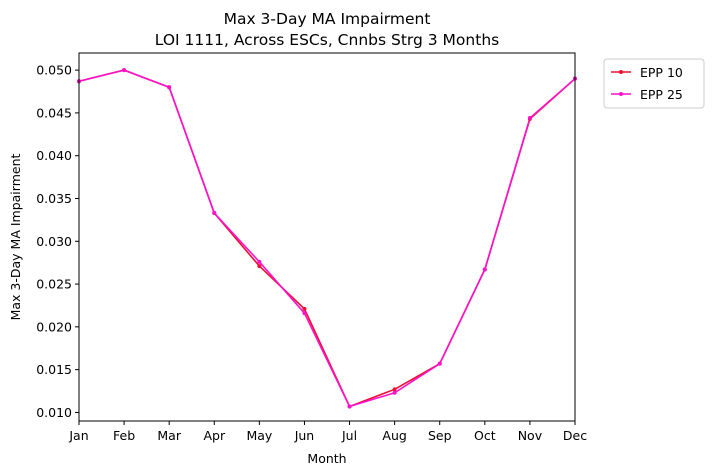 The width and height of the screenshot is (714, 476). Describe the element at coordinates (54, 198) in the screenshot. I see `y-tick-label: 0.035` at that location.